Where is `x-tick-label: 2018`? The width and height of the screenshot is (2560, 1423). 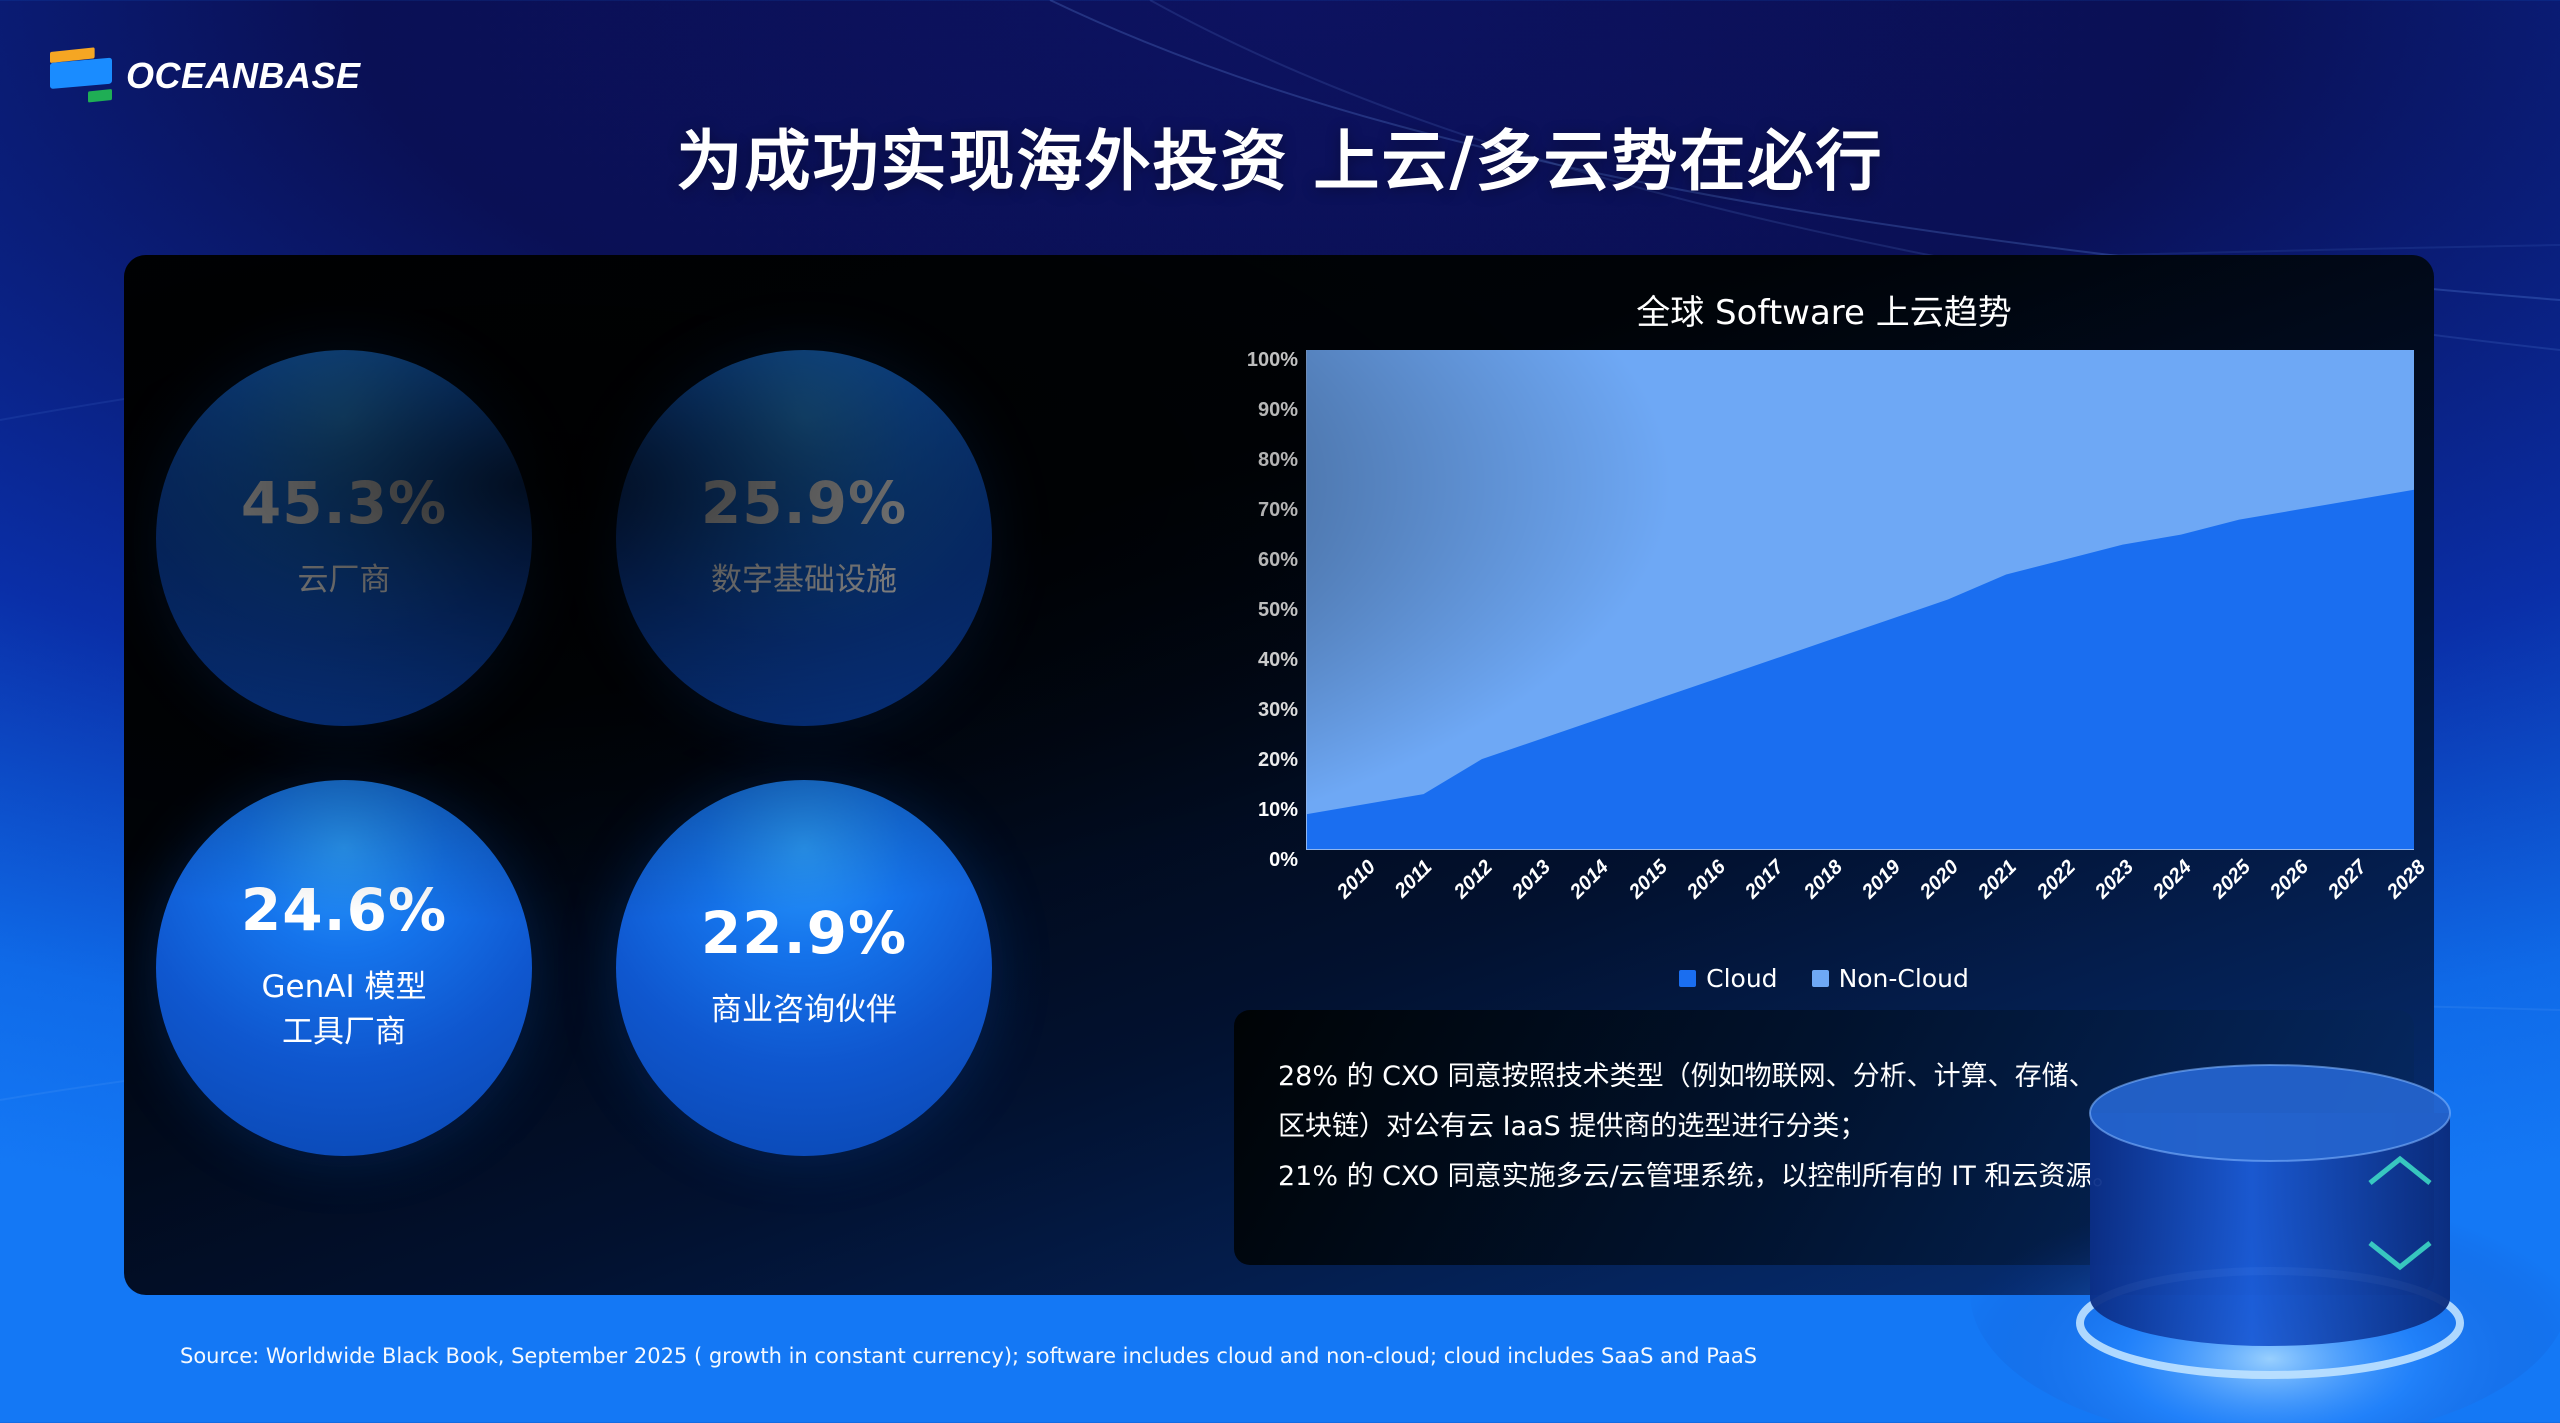 x-tick-label: 2018 is located at coordinates (1823, 880).